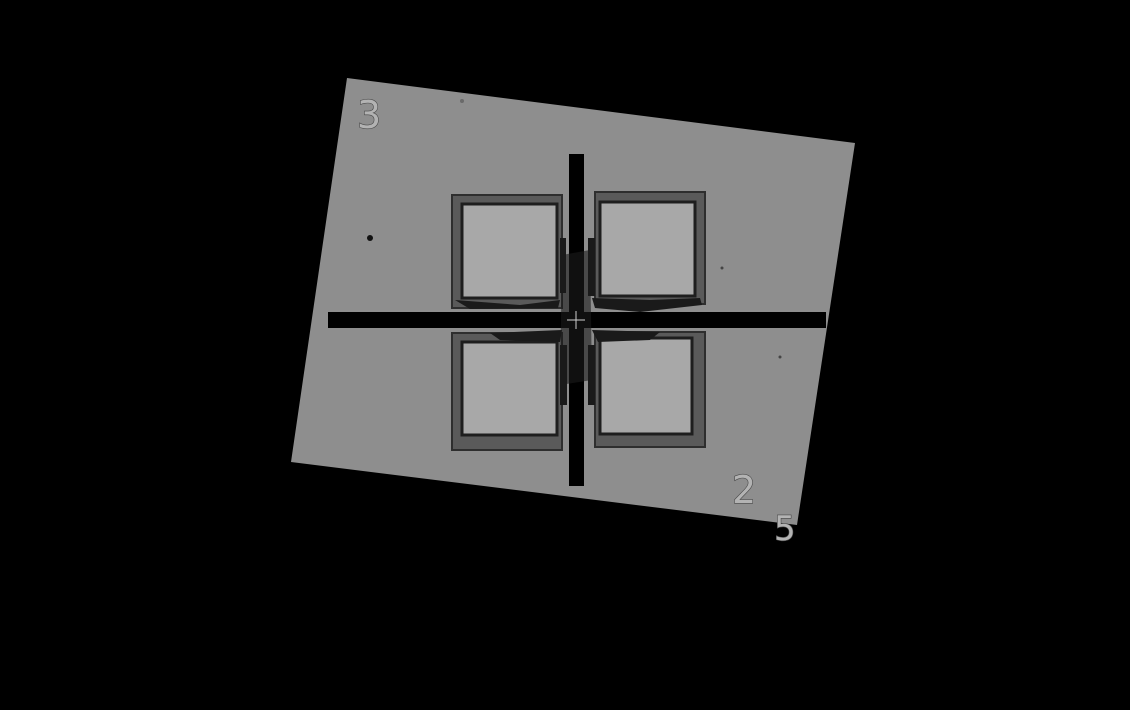  I want to click on window-bottom-right, so click(647, 389).